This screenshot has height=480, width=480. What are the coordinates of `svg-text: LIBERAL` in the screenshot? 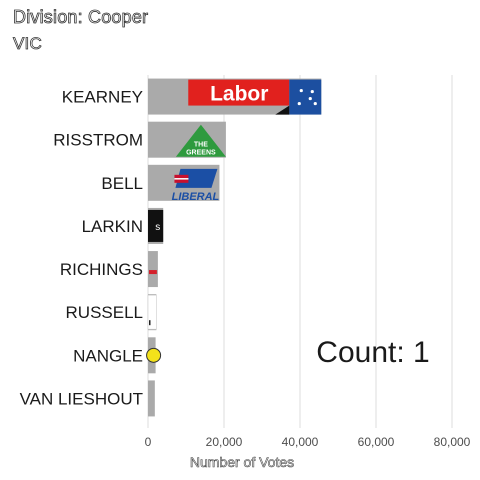 It's located at (196, 197).